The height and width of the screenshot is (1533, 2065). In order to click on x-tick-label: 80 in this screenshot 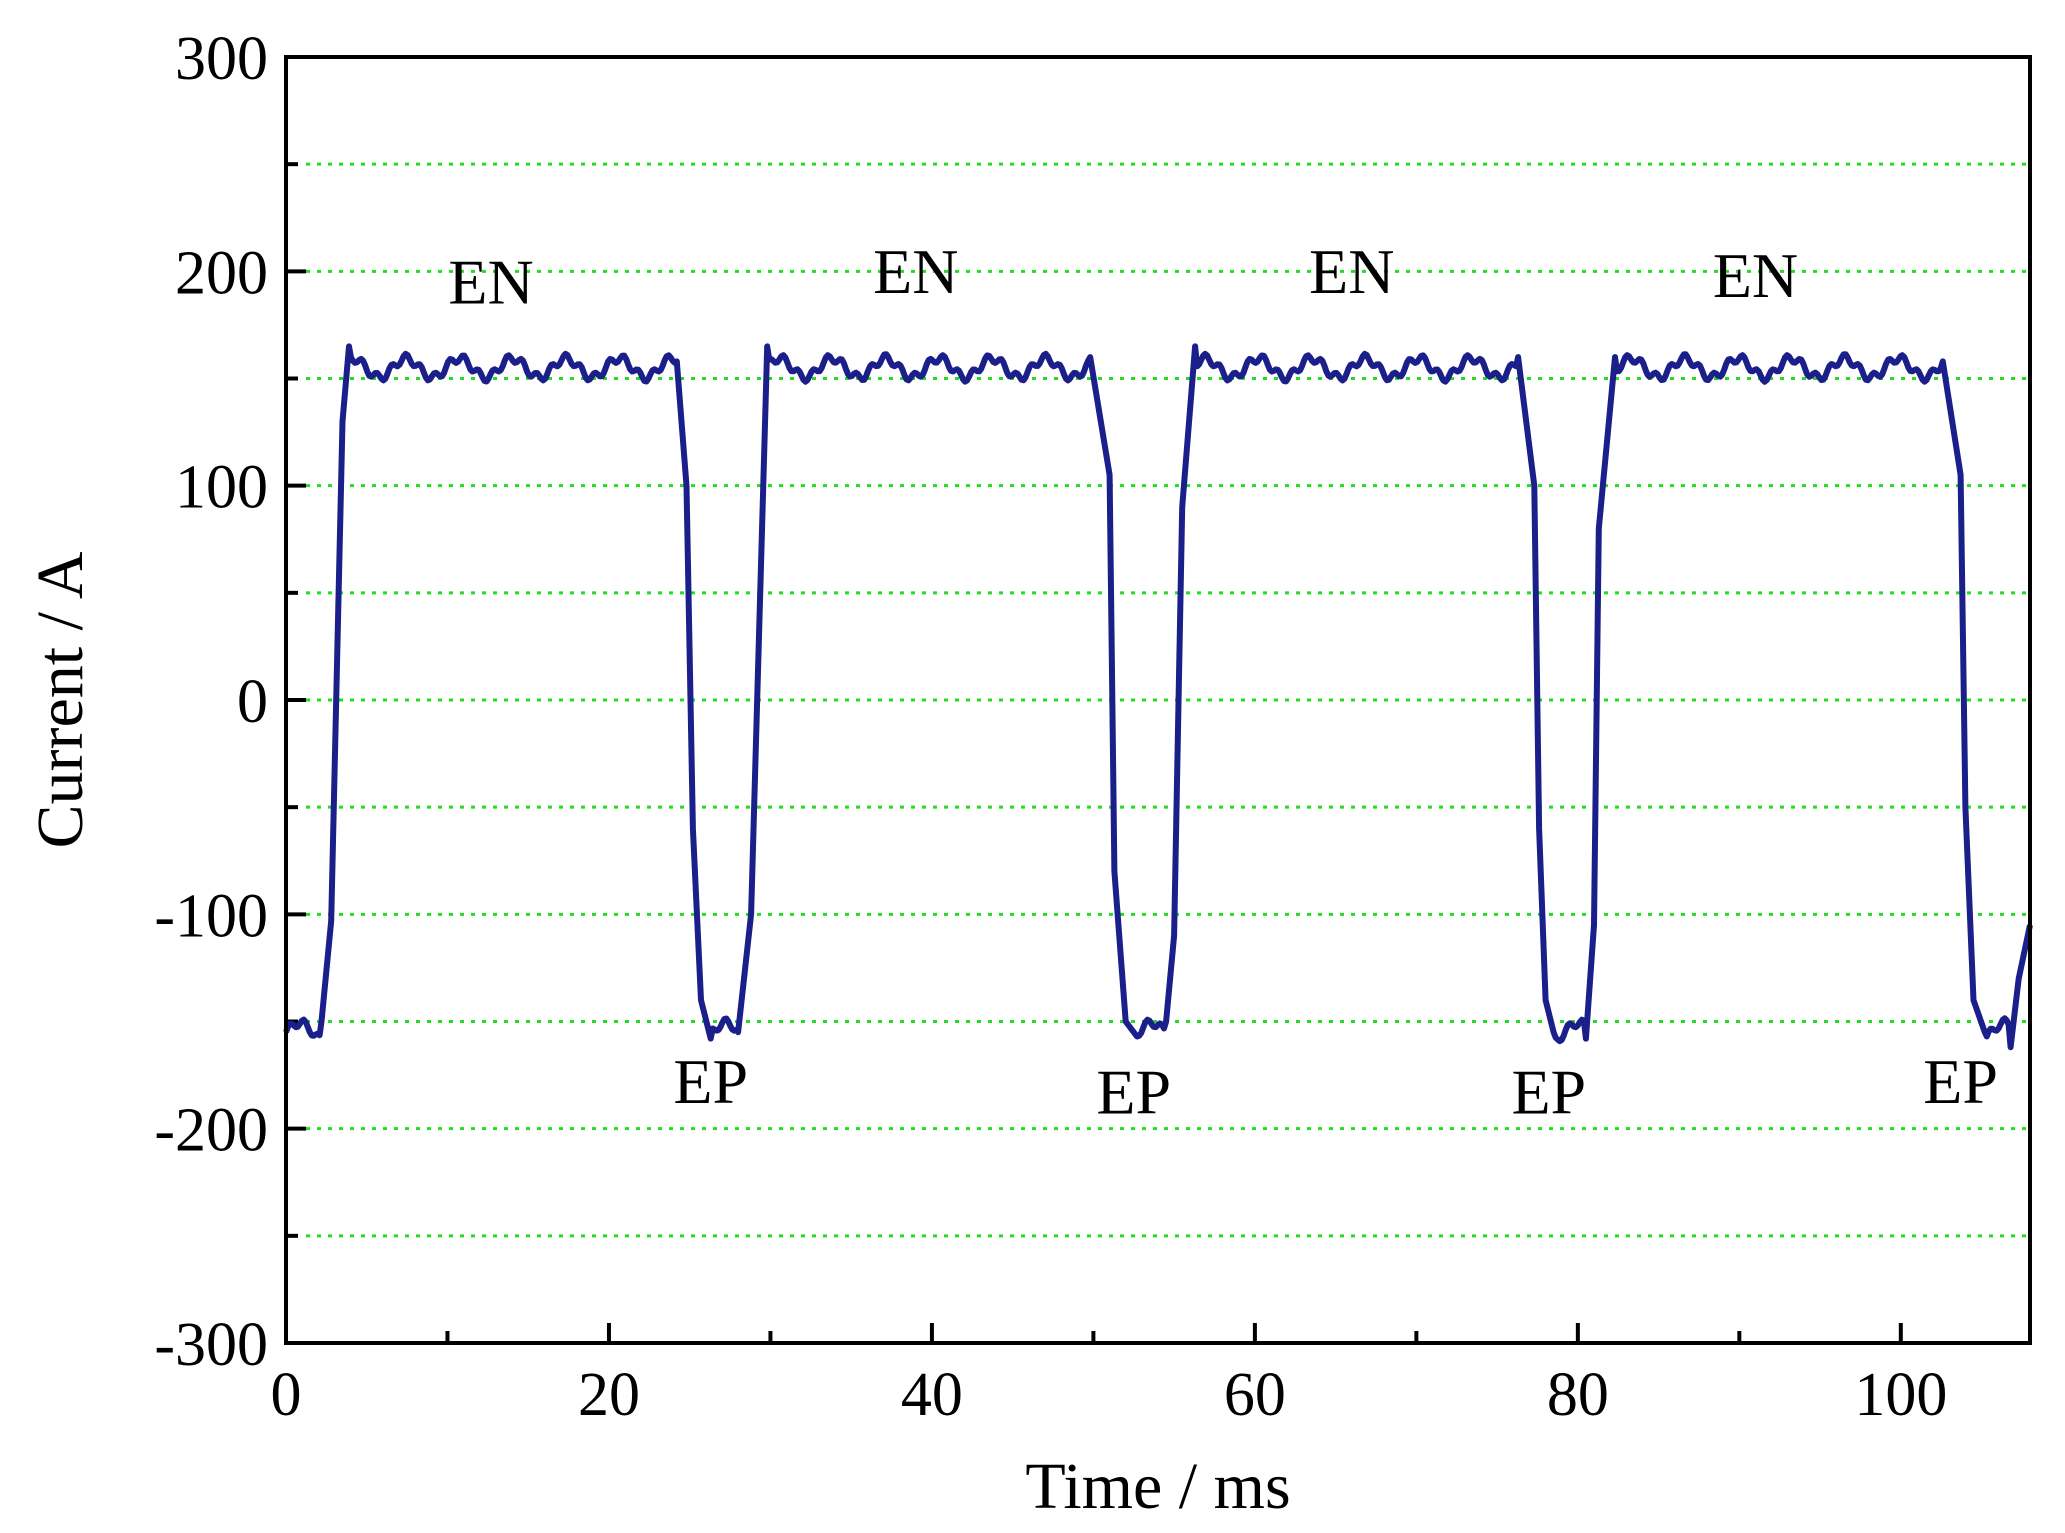, I will do `click(1578, 1395)`.